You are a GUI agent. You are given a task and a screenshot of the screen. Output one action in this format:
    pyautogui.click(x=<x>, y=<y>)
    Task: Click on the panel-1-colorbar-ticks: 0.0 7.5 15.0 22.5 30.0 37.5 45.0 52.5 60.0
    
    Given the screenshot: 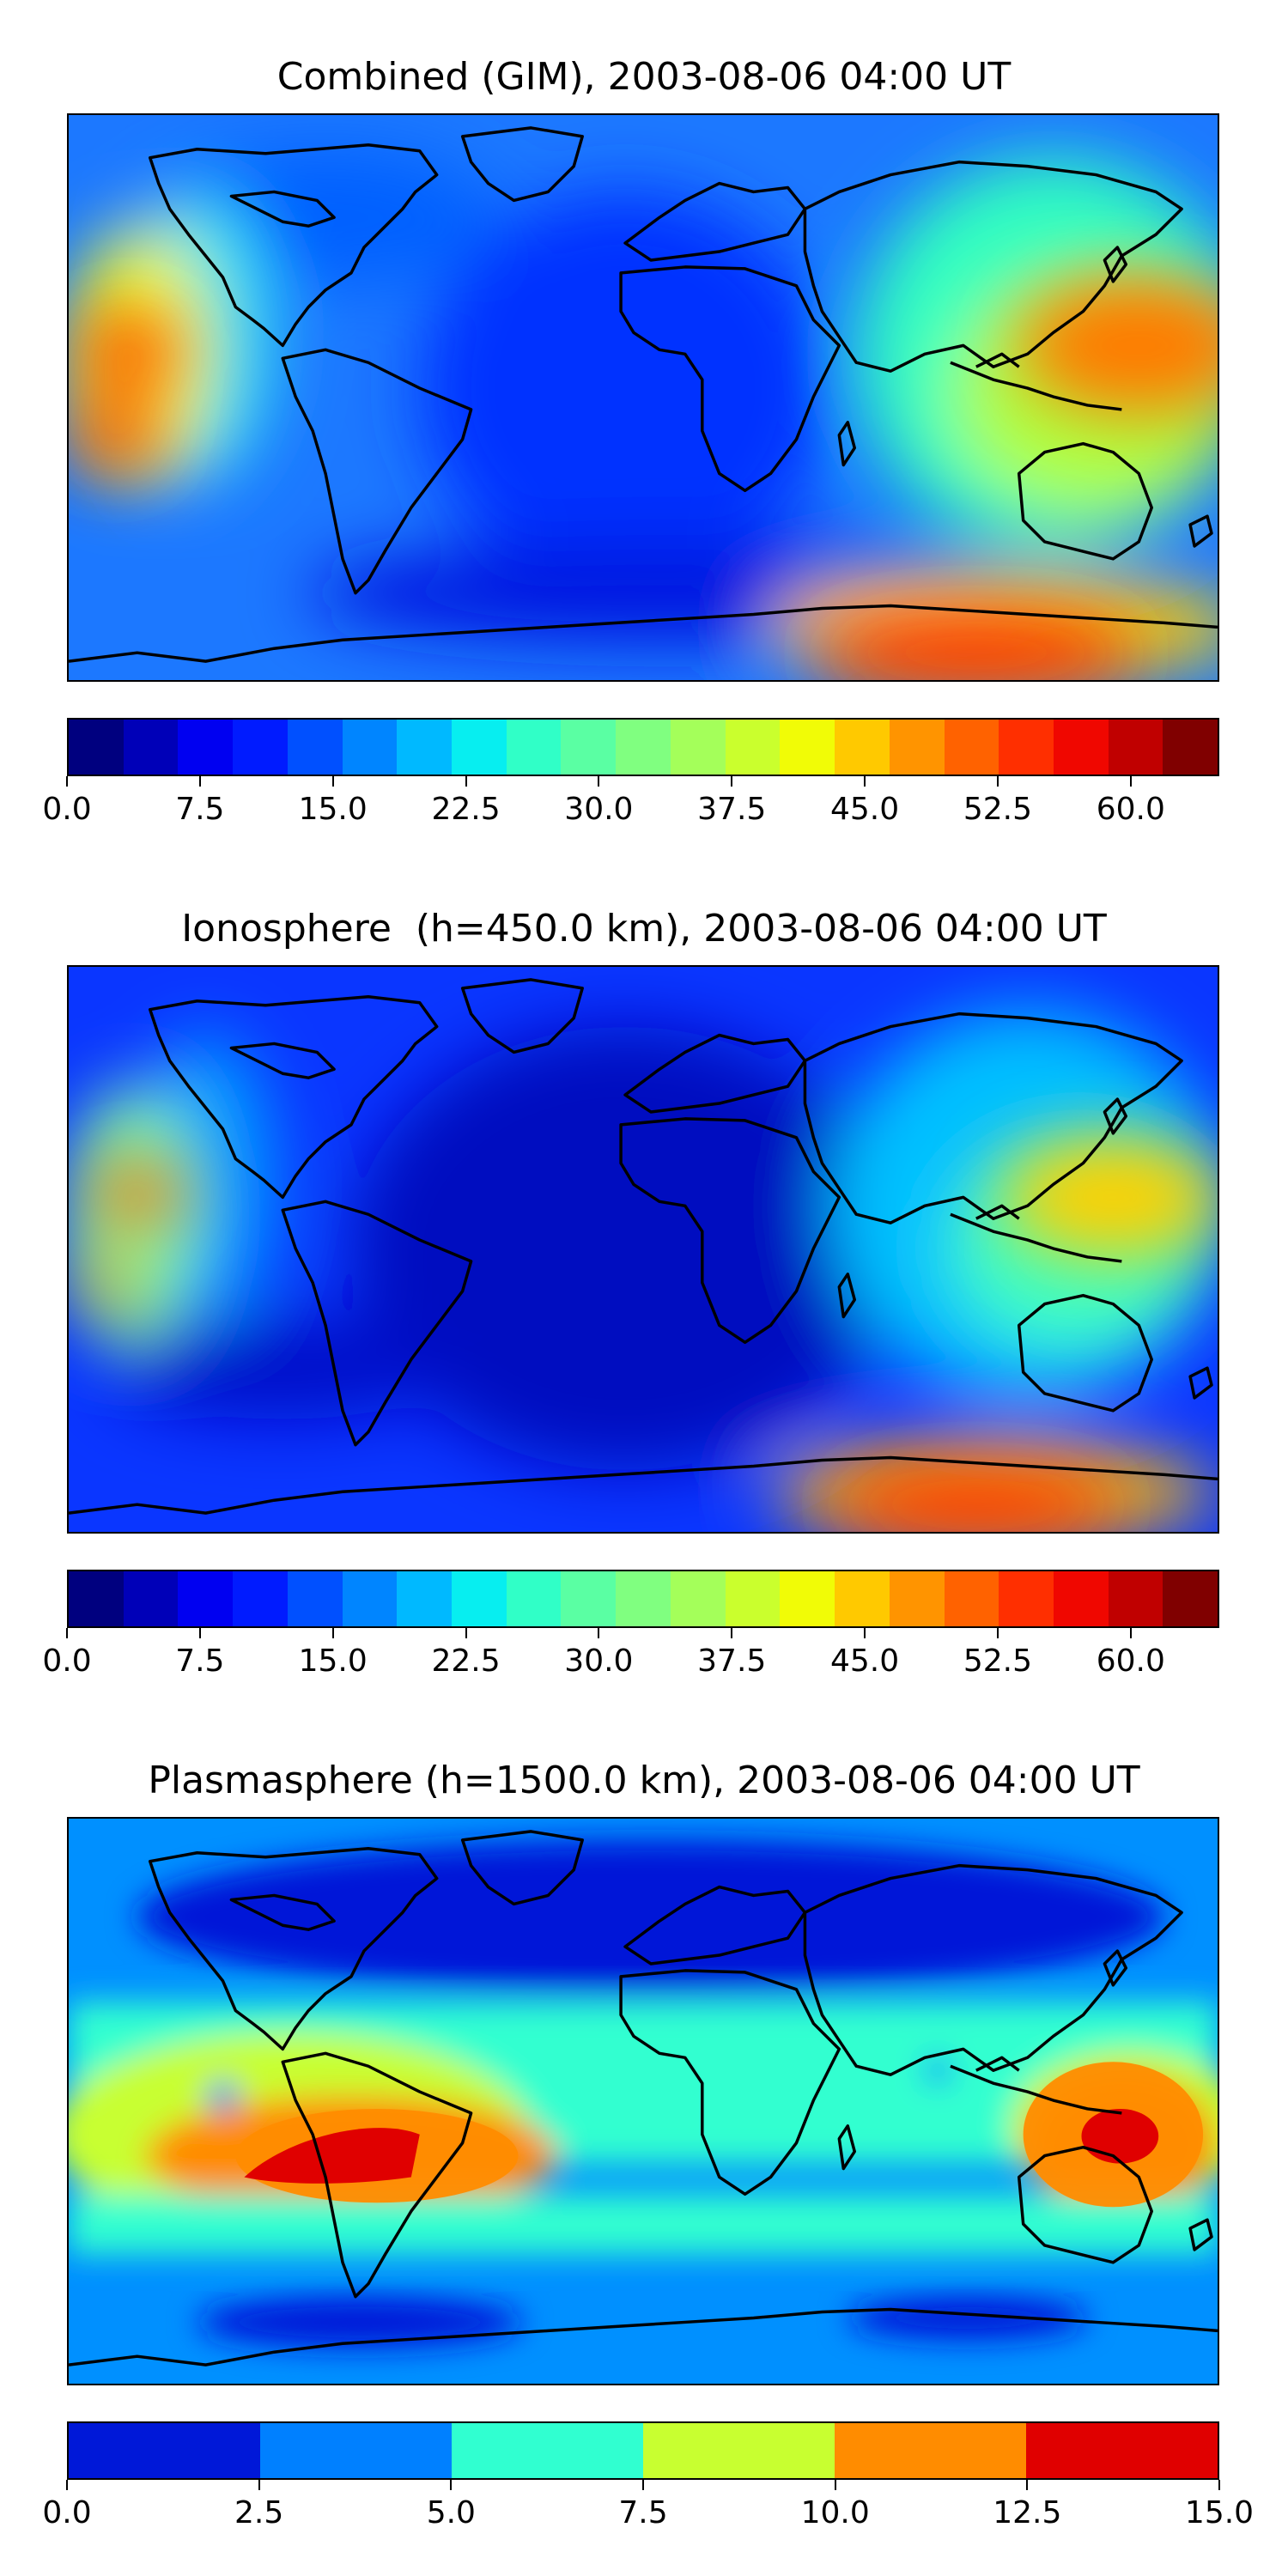 What is the action you would take?
    pyautogui.click(x=630, y=802)
    